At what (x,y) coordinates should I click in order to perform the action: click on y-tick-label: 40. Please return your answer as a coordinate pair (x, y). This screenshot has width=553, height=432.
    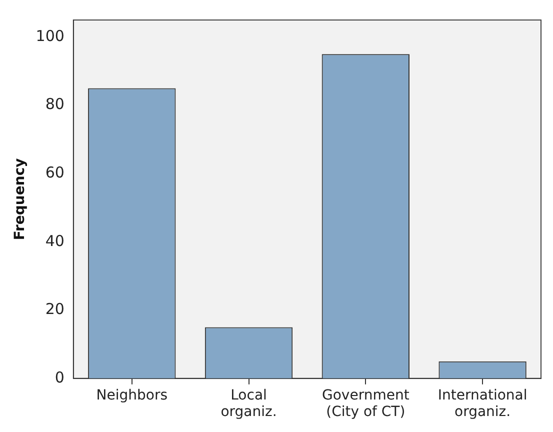
    Looking at the image, I should click on (54, 241).